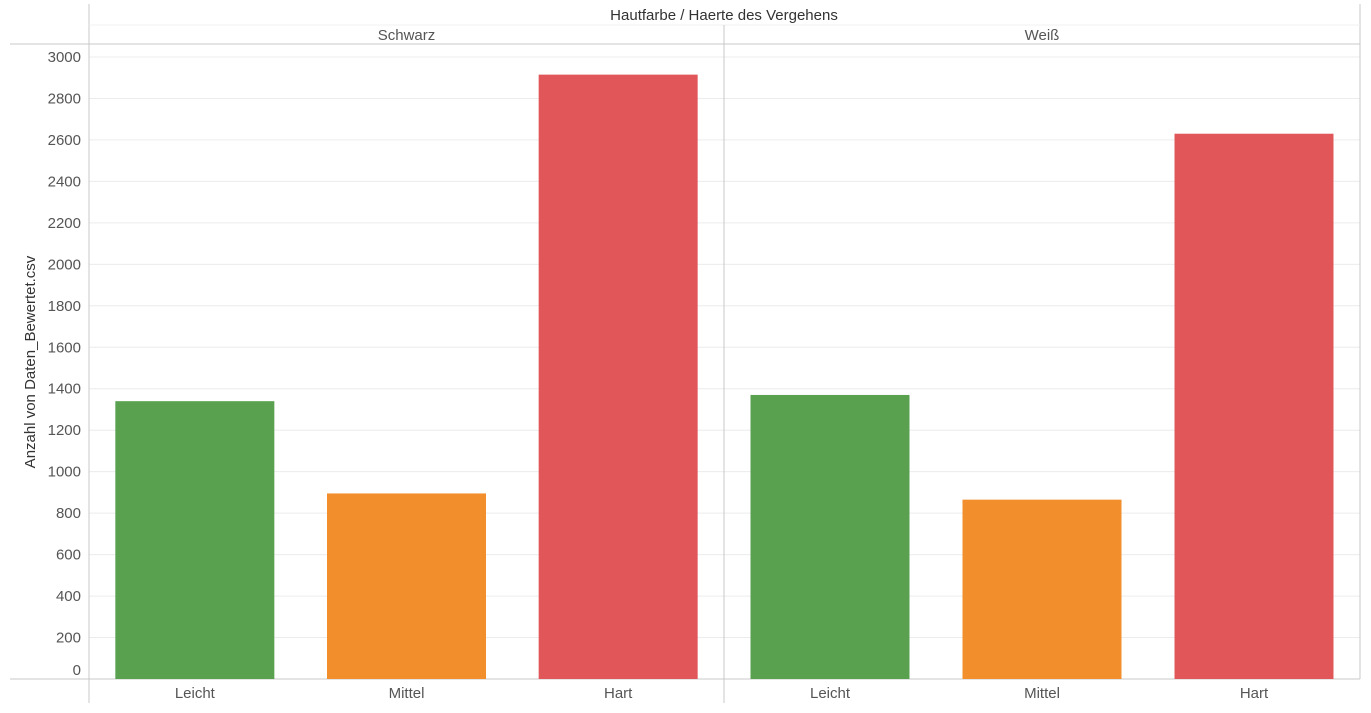  Describe the element at coordinates (64, 223) in the screenshot. I see `y-tick-label: 2200` at that location.